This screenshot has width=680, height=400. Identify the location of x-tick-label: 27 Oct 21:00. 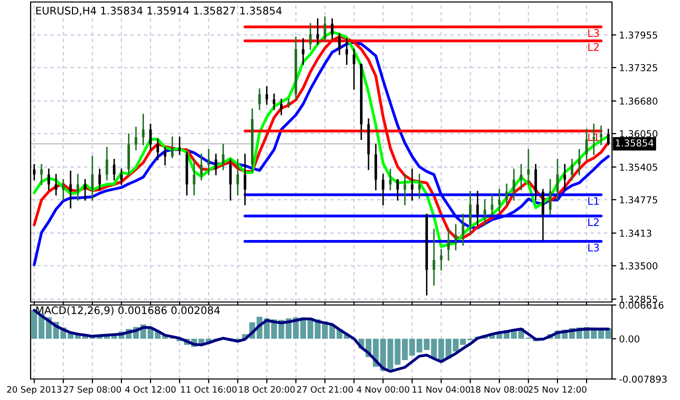
(325, 389).